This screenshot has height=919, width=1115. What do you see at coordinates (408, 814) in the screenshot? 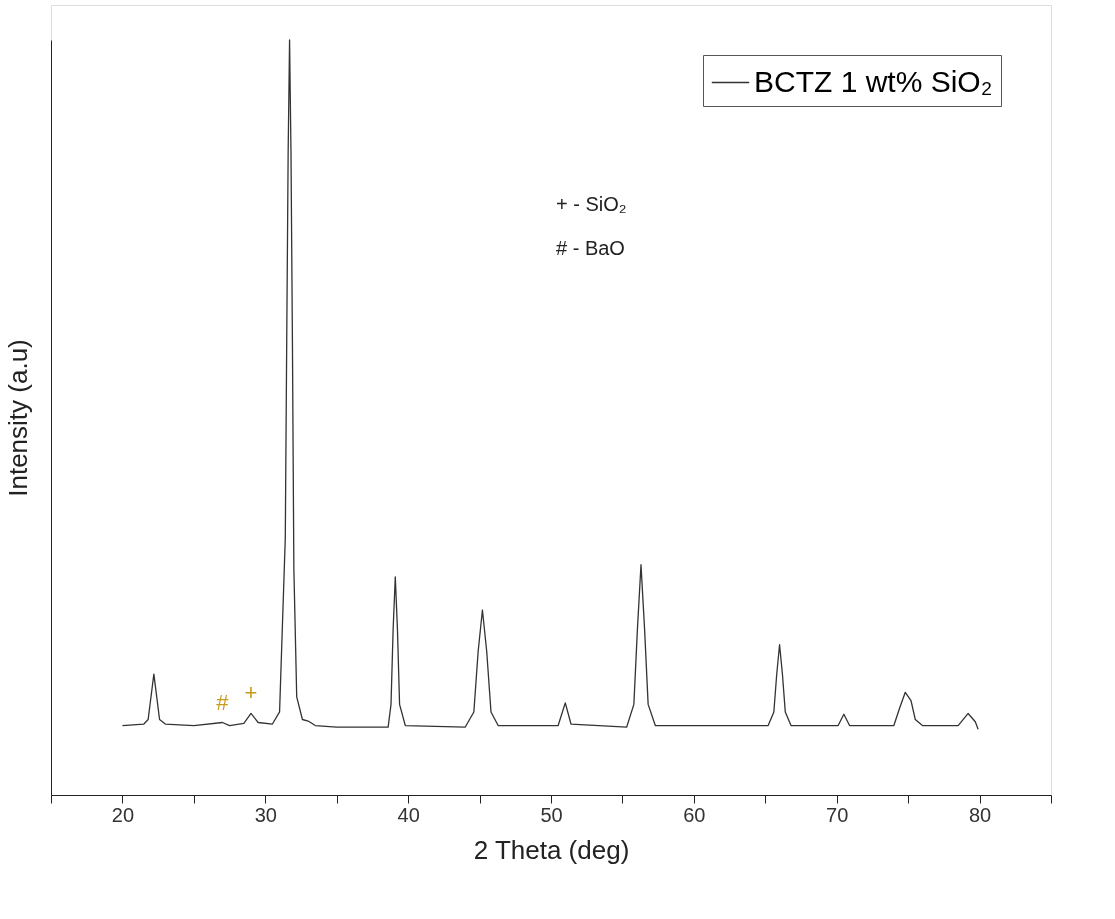
I see `x-tick-label: 40` at bounding box center [408, 814].